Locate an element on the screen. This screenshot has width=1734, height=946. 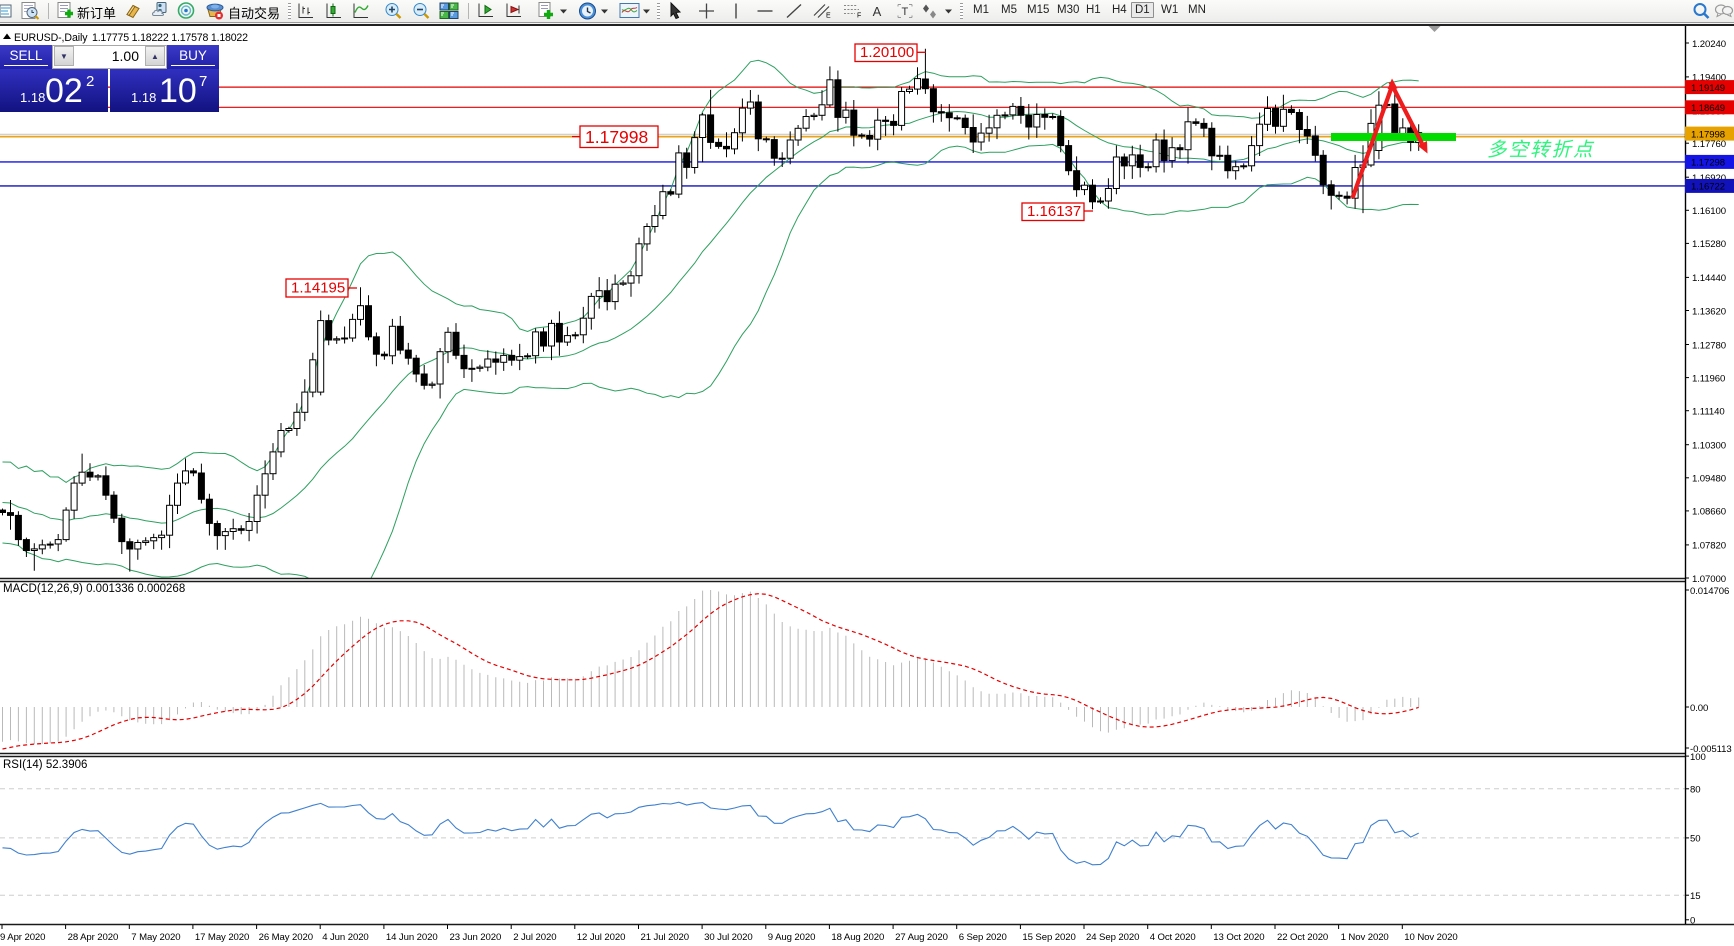
svg-text: 1.11140 is located at coordinates (1708, 412).